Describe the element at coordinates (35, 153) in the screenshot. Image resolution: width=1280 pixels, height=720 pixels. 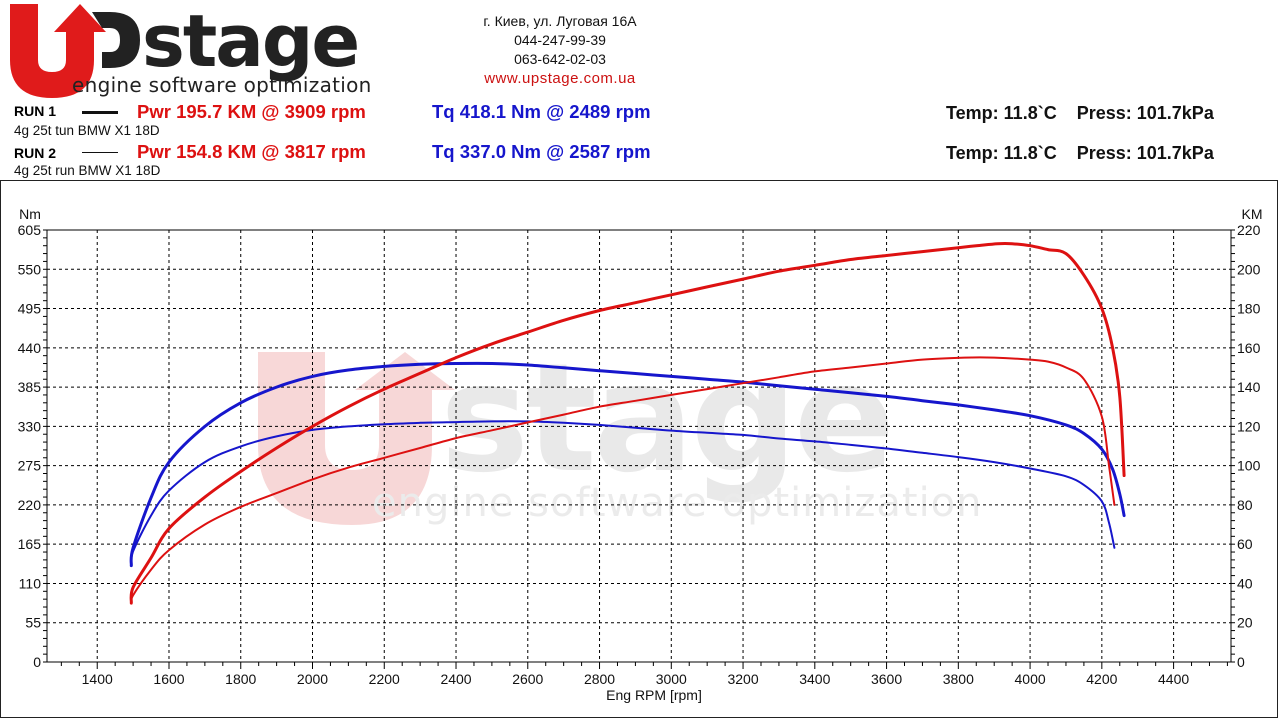
I see `run-2-label: RUN 2` at that location.